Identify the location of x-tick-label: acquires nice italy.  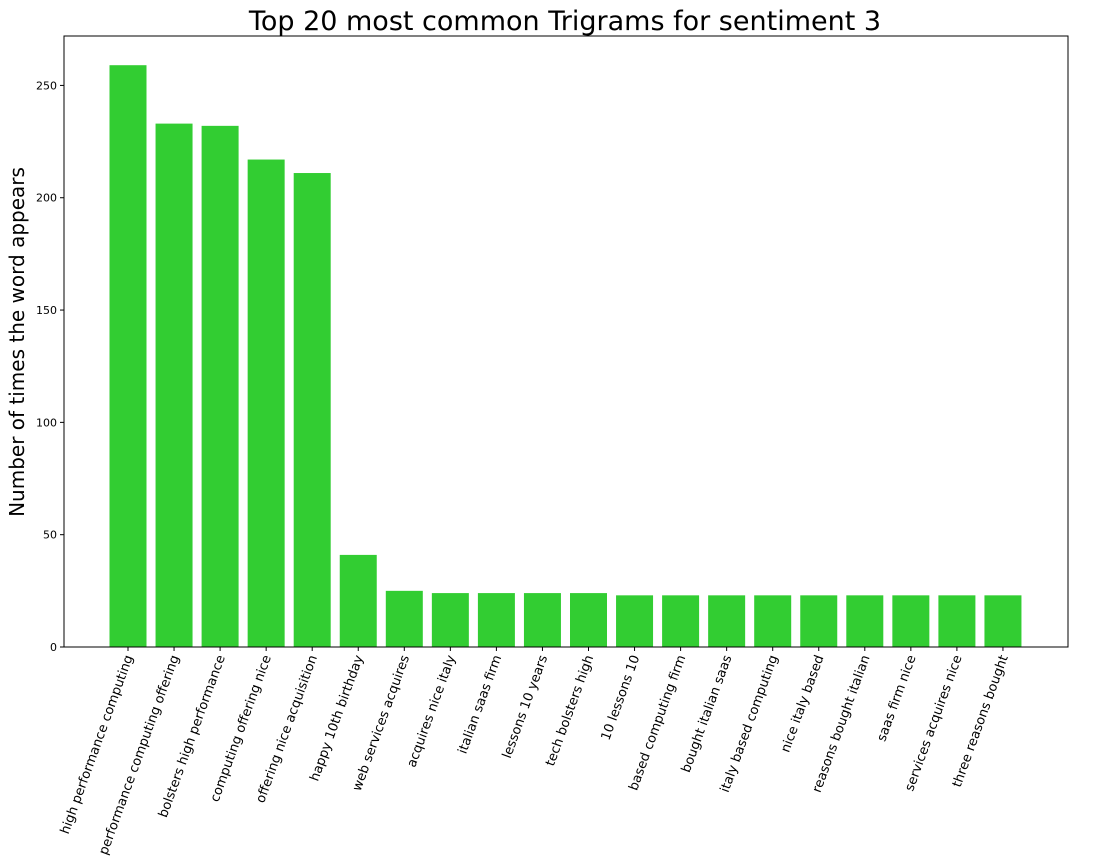
(432, 711).